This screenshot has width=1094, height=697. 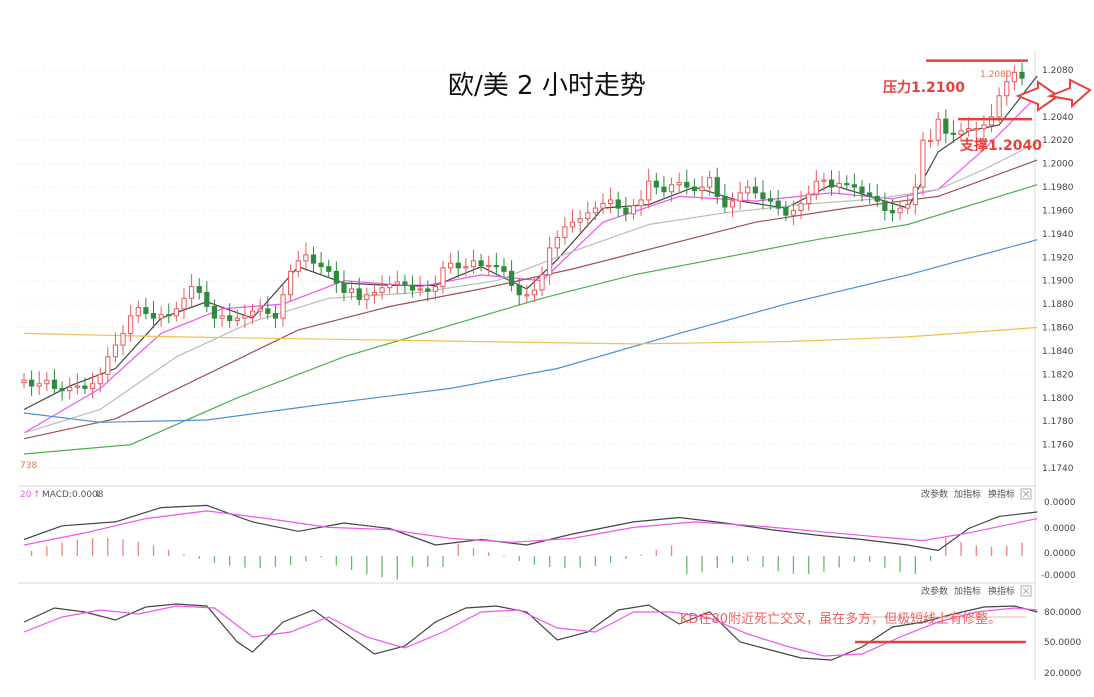 I want to click on double-arrow-icon, so click(x=1053, y=95).